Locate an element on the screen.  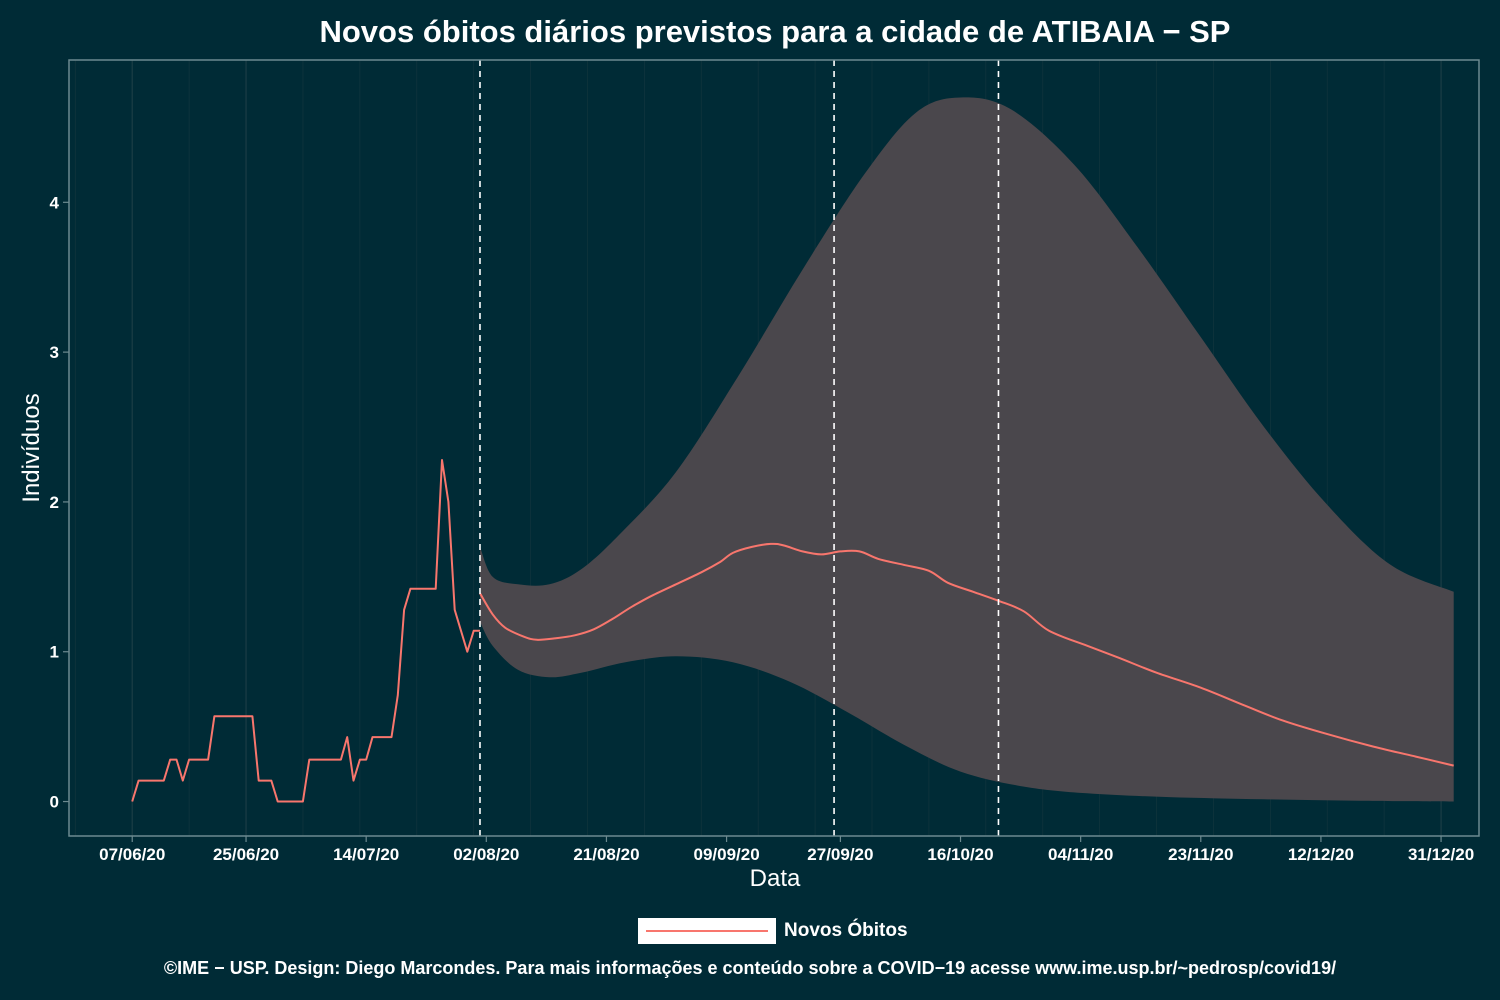
y-tick-label: 3 is located at coordinates (54, 352).